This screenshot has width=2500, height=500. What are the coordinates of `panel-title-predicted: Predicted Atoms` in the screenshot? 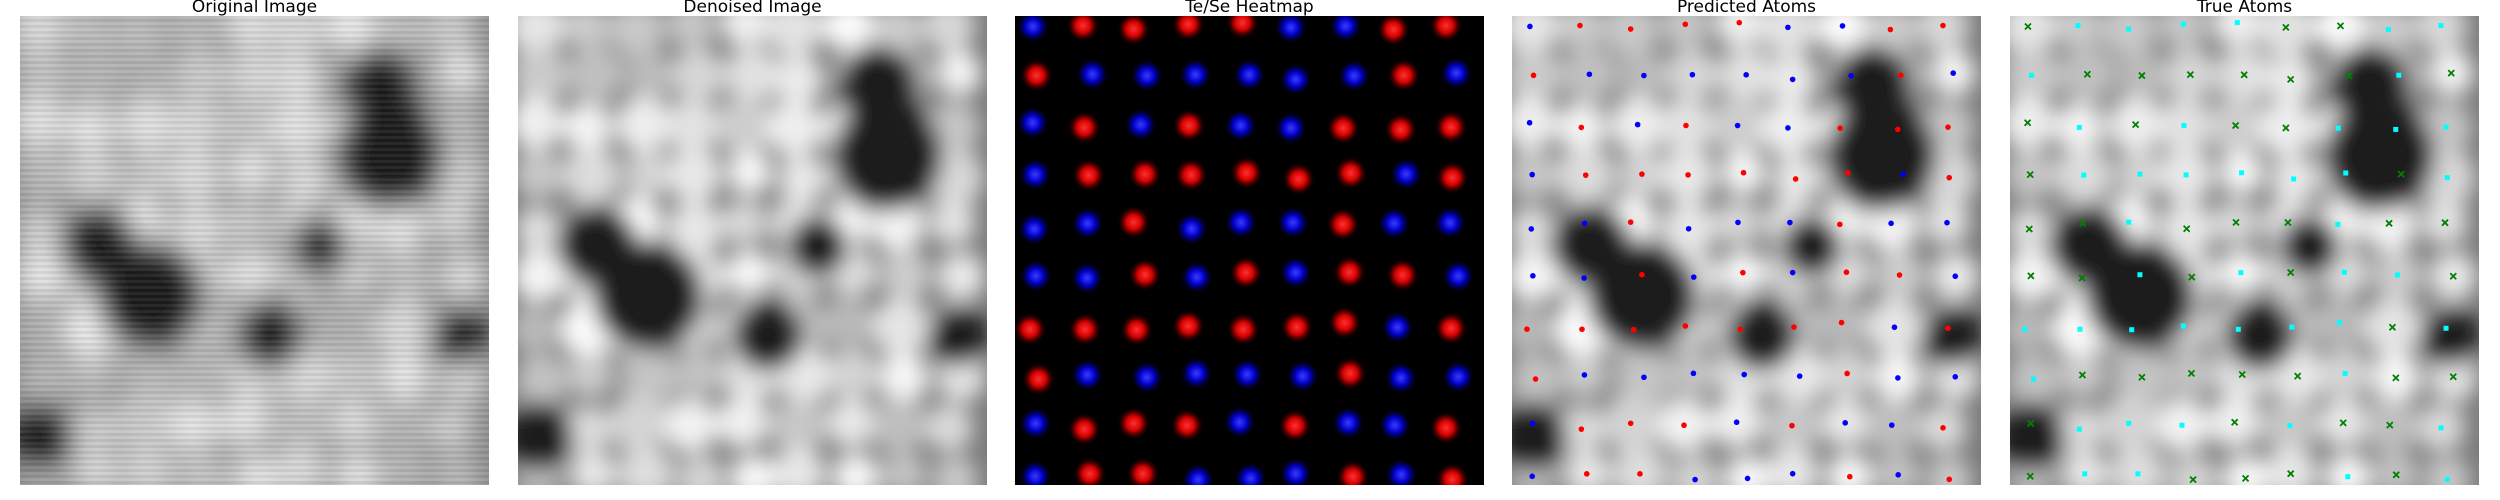 It's located at (1746, 8).